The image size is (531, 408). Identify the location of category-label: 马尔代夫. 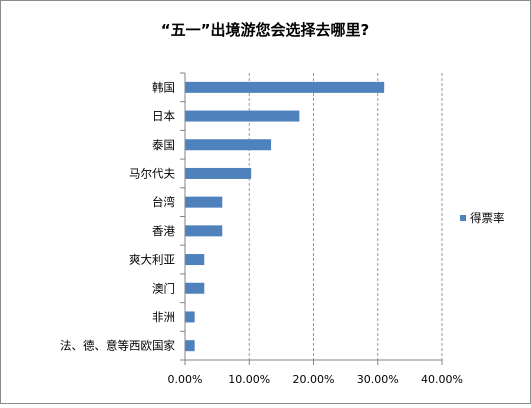
(152, 173).